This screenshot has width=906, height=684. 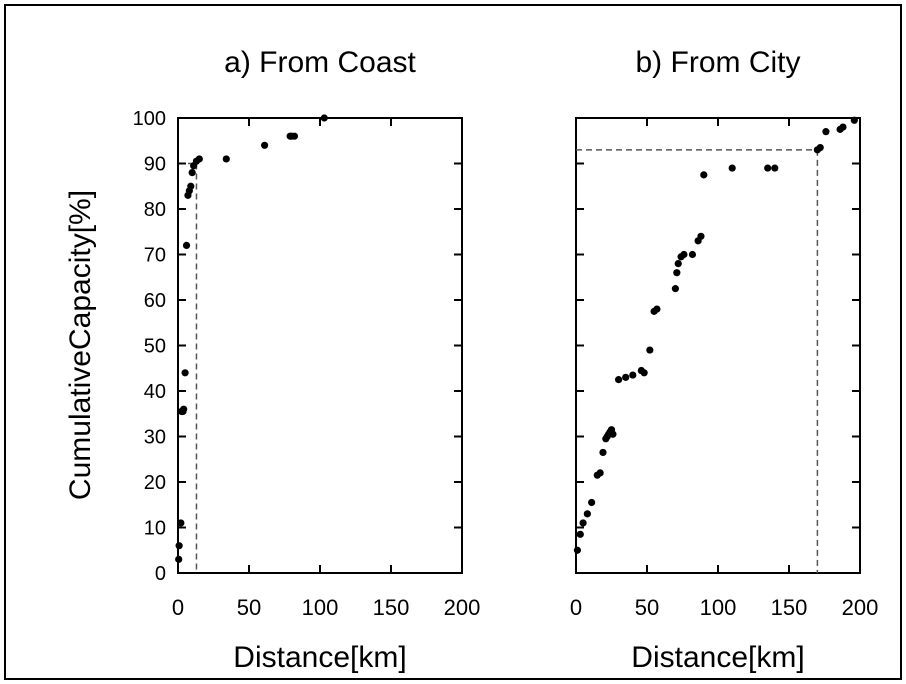 I want to click on panel-title-from-city: b) From City, so click(x=718, y=62).